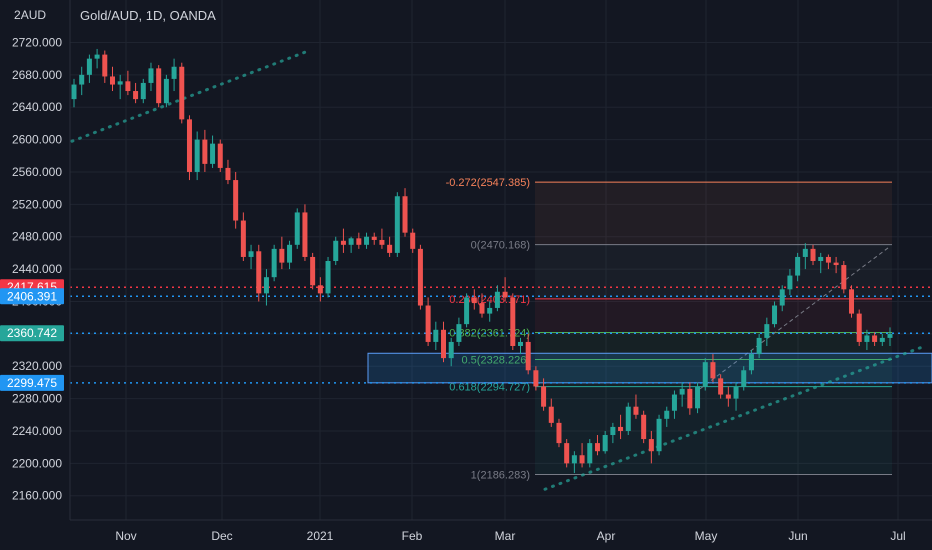 The width and height of the screenshot is (932, 550). What do you see at coordinates (37, 463) in the screenshot?
I see `y-tick-label: 2200.000` at bounding box center [37, 463].